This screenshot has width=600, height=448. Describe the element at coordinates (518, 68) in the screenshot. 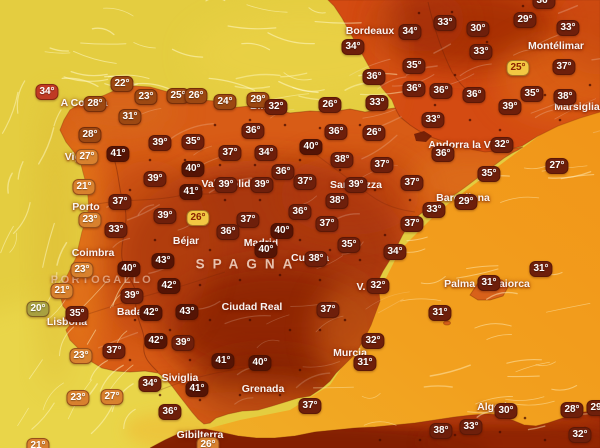

I see `temp-badge: 25°` at that location.